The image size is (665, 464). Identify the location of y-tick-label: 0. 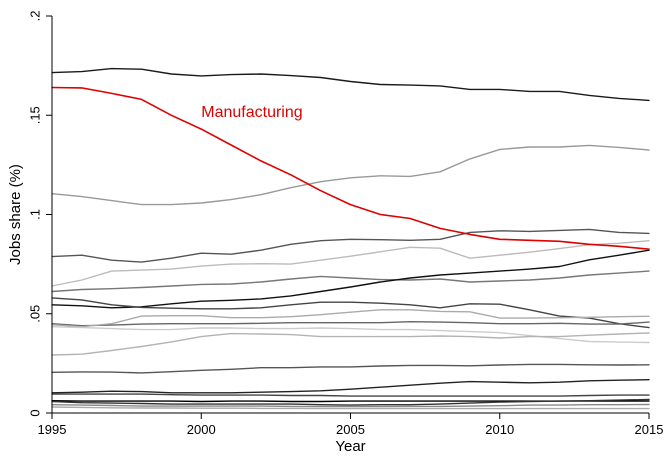
(34, 412).